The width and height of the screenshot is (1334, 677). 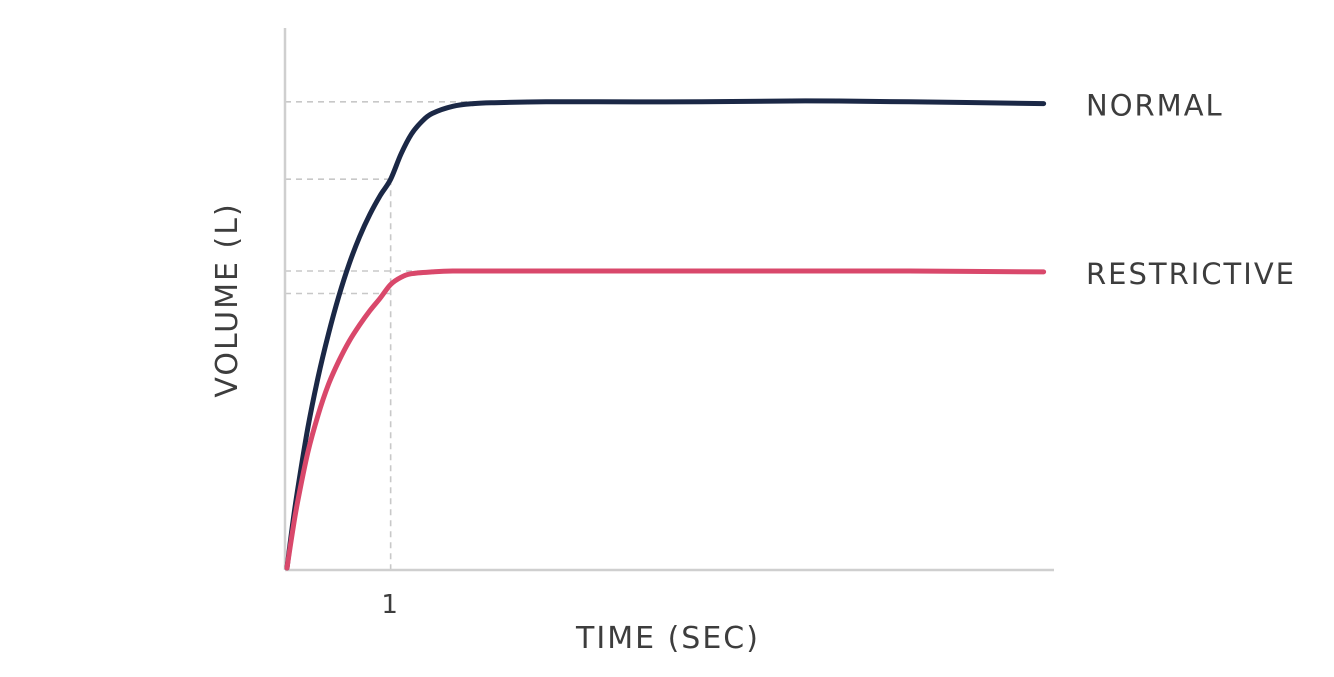 What do you see at coordinates (1155, 106) in the screenshot?
I see `series-label-normal: NORMAL` at bounding box center [1155, 106].